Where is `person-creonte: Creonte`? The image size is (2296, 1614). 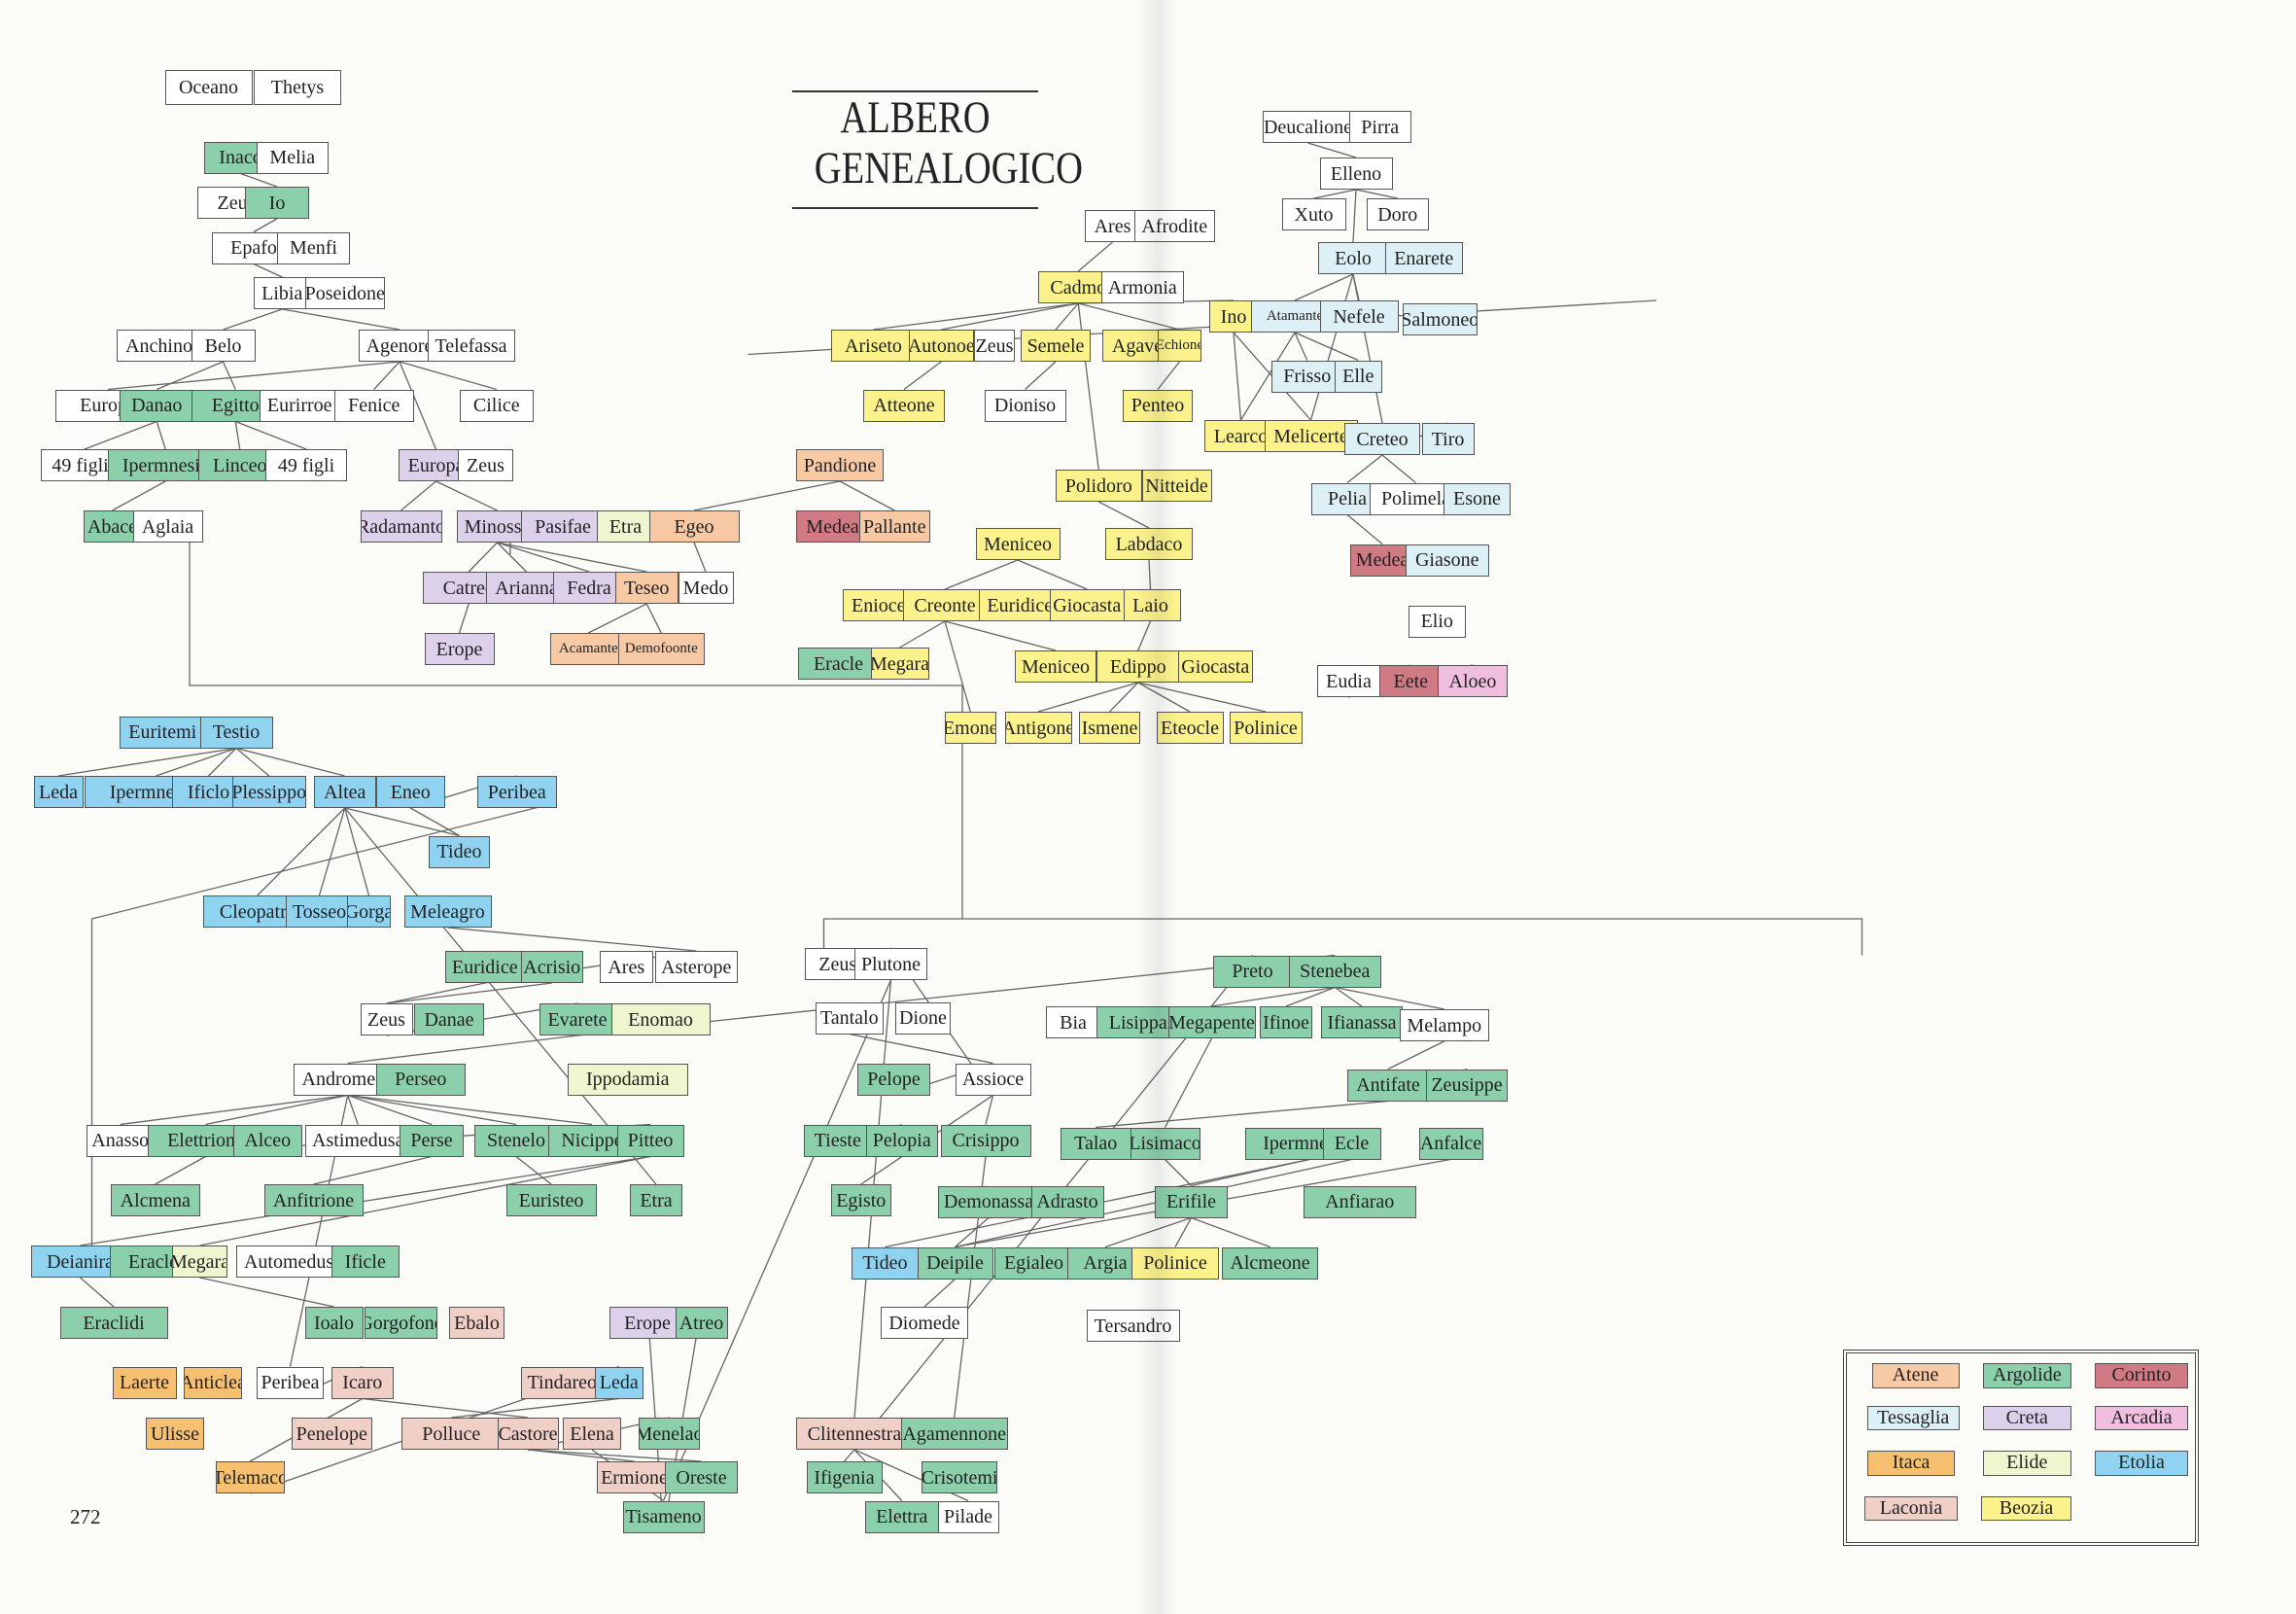 person-creonte: Creonte is located at coordinates (945, 605).